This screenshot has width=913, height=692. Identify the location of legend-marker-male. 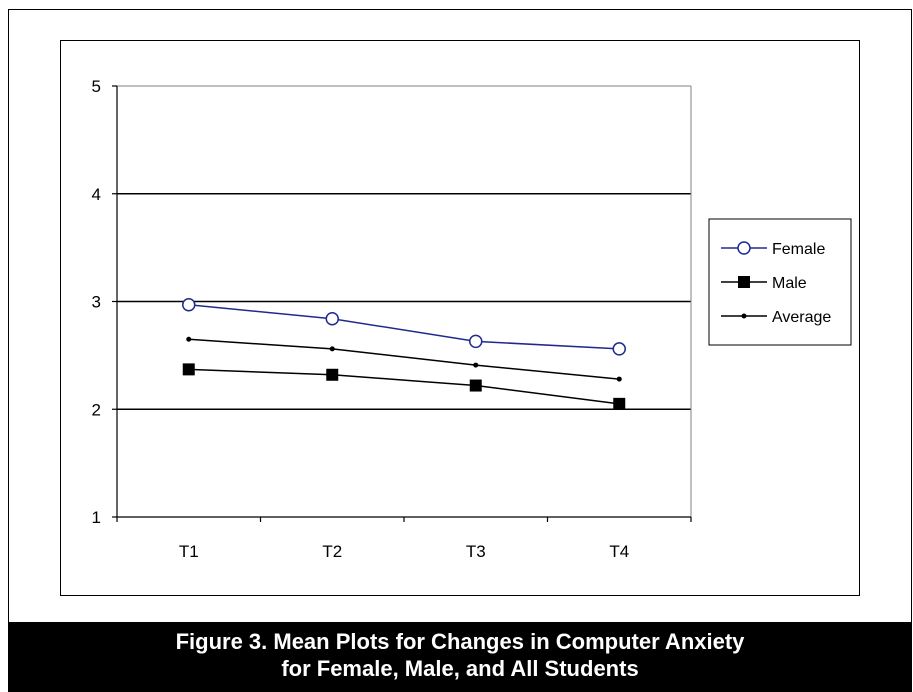
(744, 282).